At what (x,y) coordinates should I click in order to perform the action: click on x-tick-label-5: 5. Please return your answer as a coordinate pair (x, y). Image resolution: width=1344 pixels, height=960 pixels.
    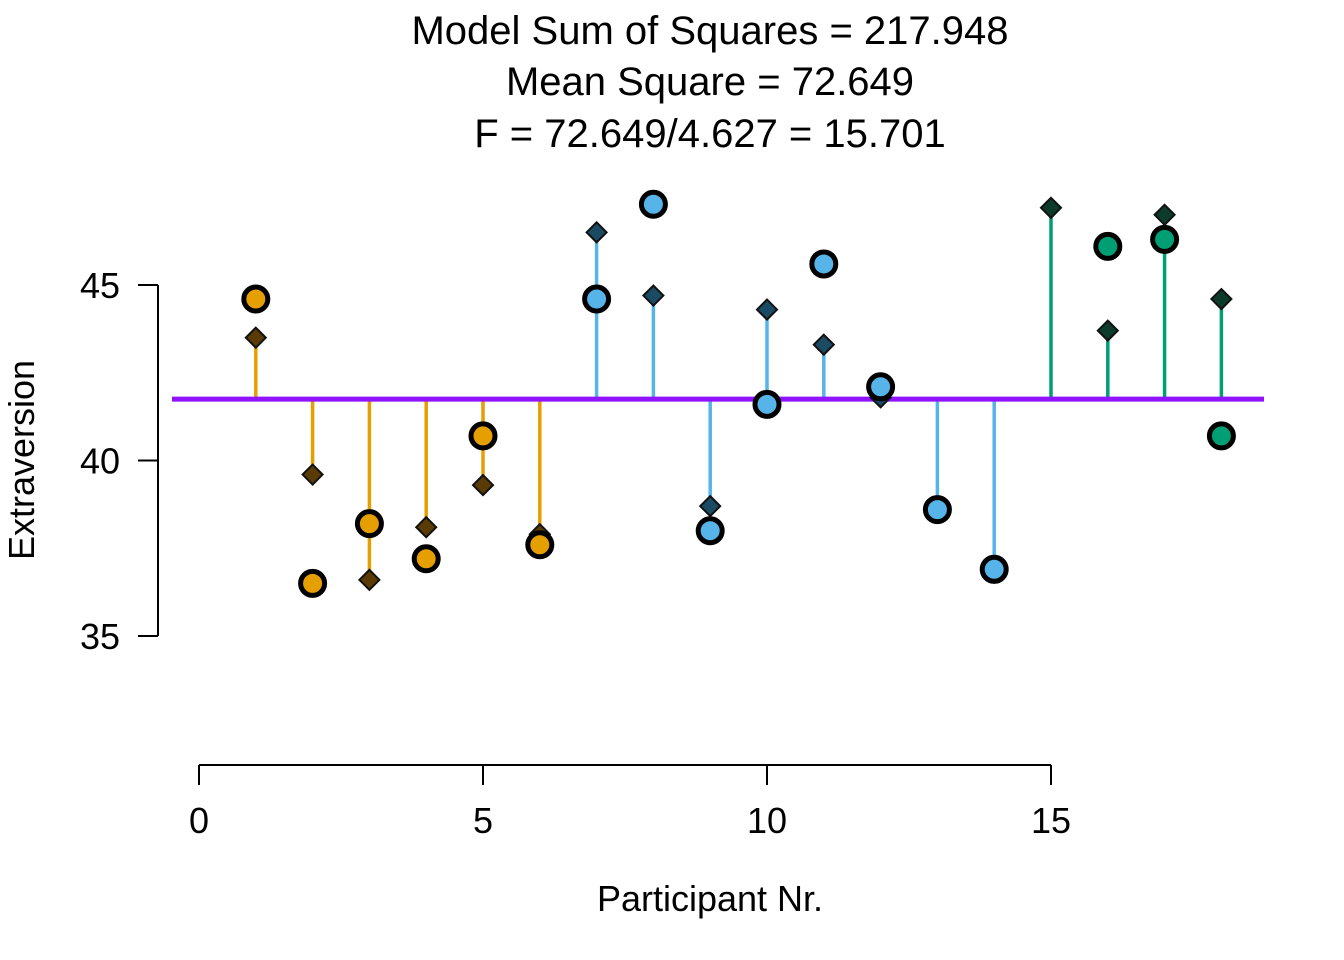
    Looking at the image, I should click on (483, 820).